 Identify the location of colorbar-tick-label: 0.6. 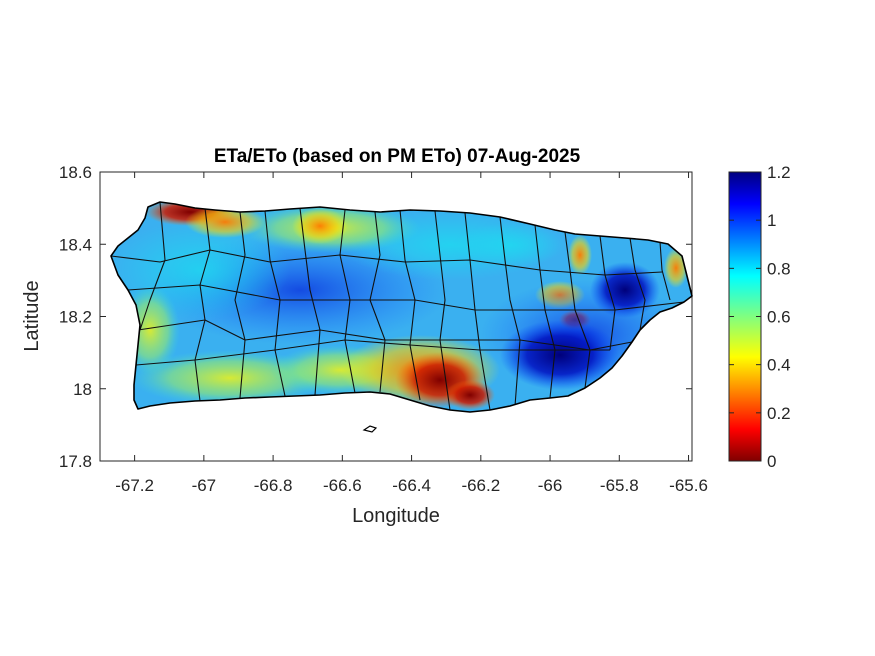
(779, 317).